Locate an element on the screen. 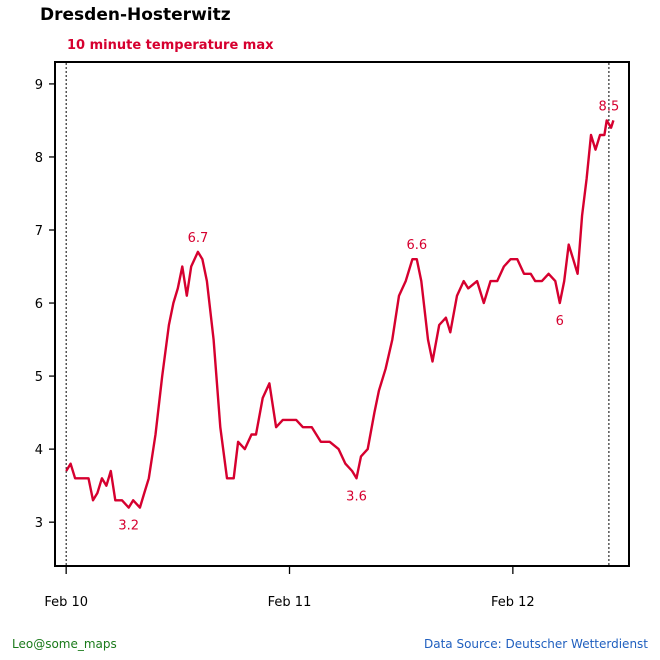 This screenshot has height=660, width=660. y-tick-label: 5 is located at coordinates (39, 377).